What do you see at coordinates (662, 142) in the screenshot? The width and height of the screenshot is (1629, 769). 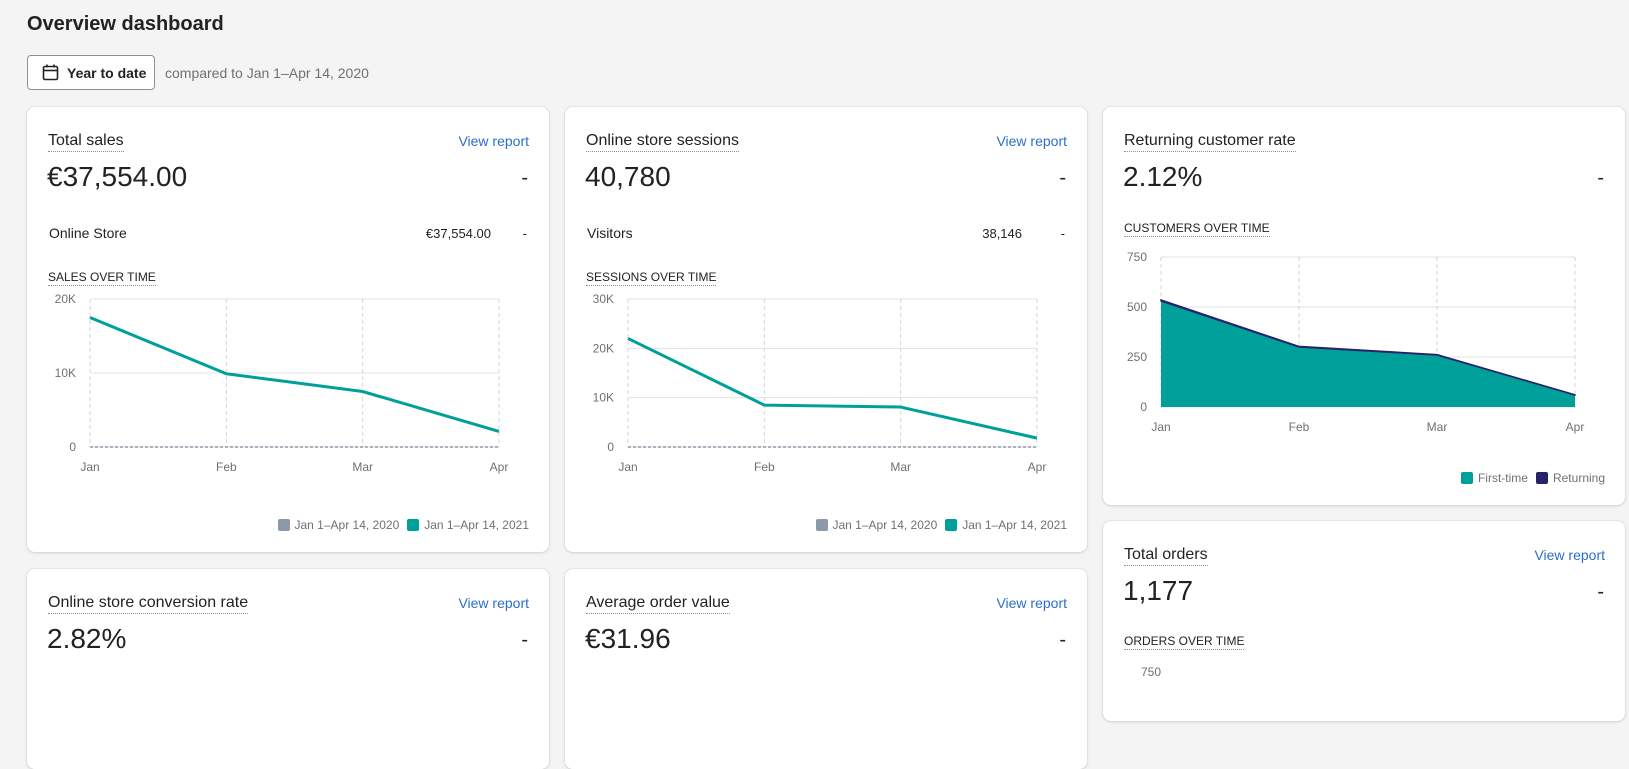 I see `card-title: Online store sessions` at bounding box center [662, 142].